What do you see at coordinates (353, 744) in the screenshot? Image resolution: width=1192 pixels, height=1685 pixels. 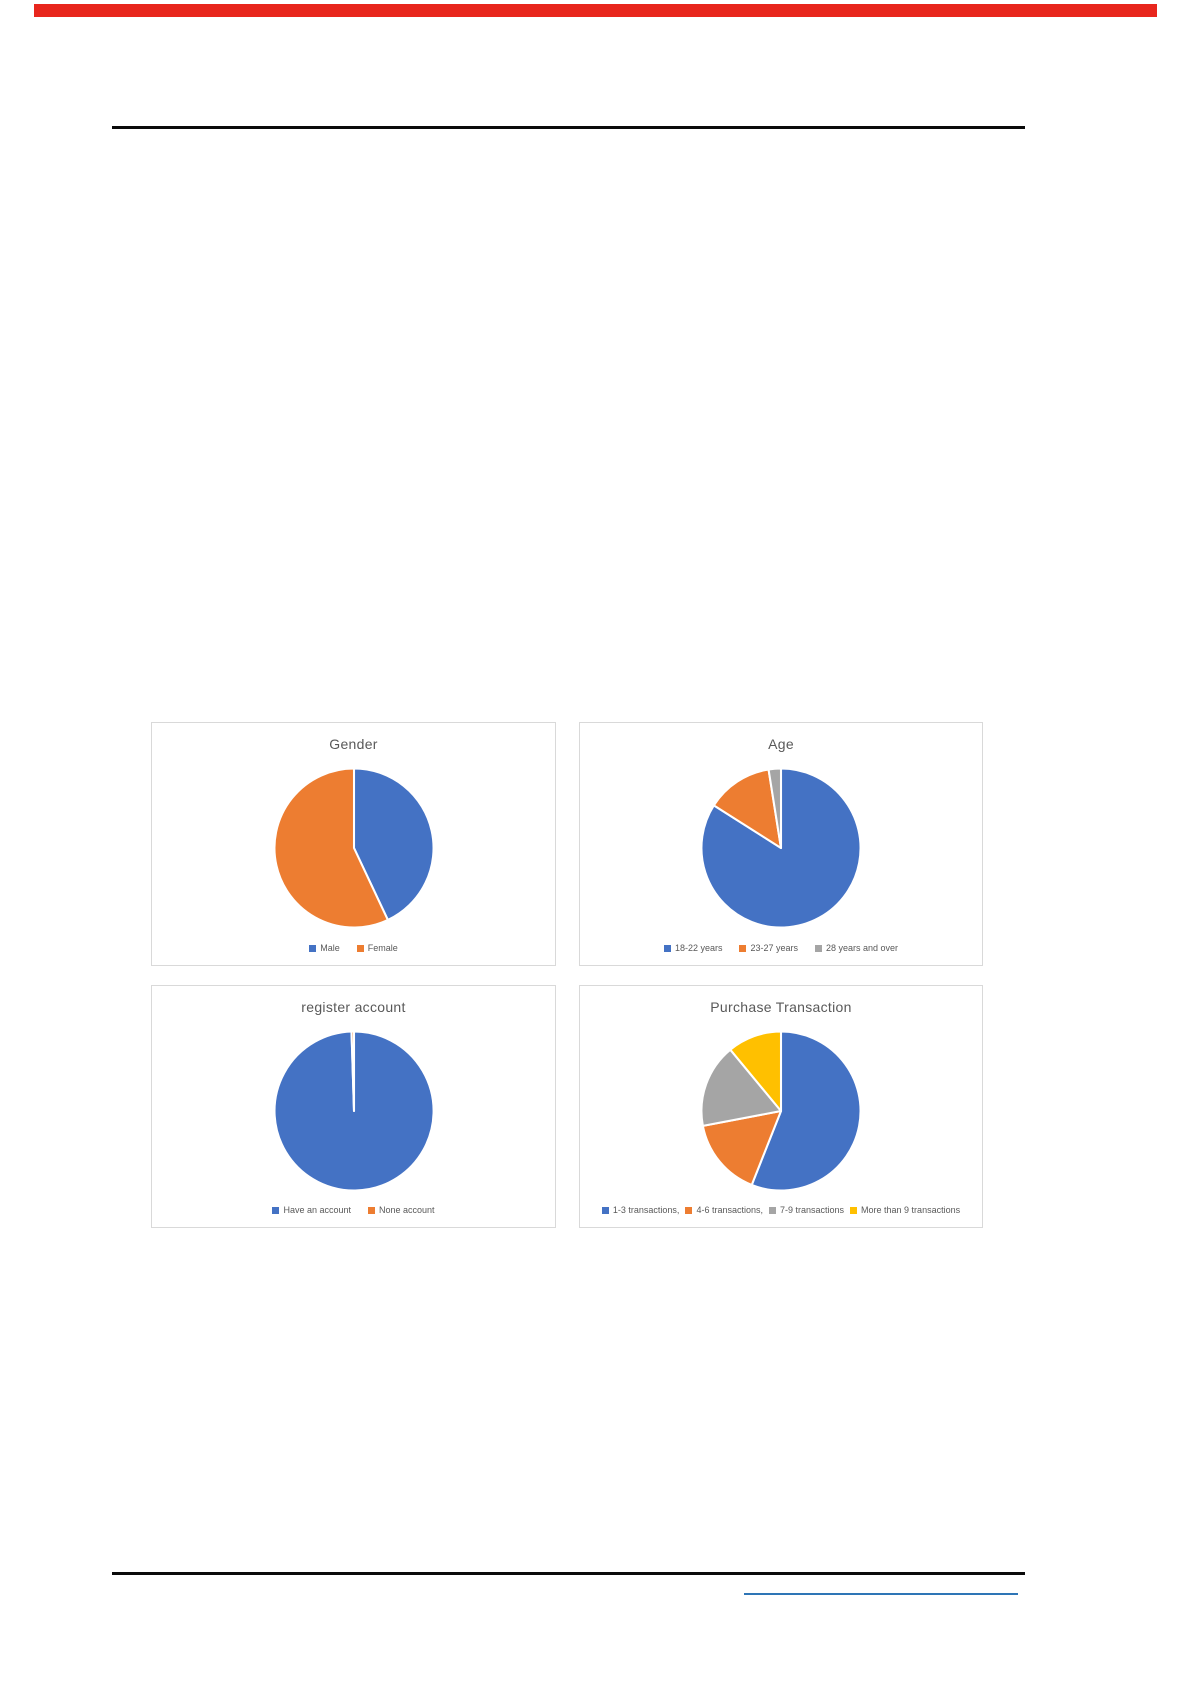 I see `chart-title: Gender` at bounding box center [353, 744].